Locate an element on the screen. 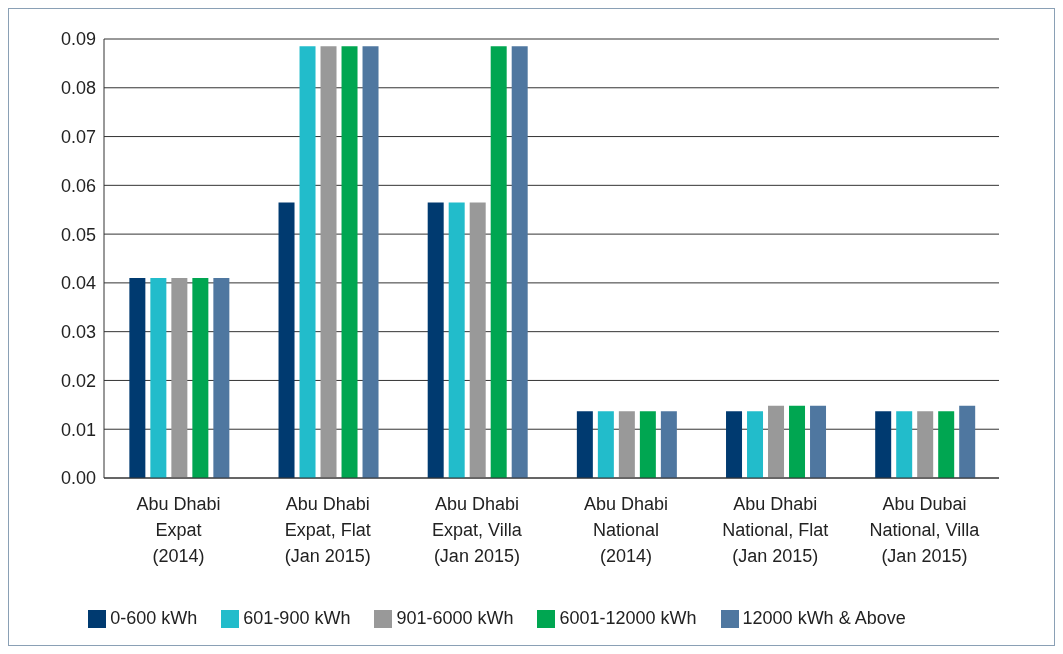 The height and width of the screenshot is (654, 1063). x-tick-label: Abu Dhabi Expat (2014) is located at coordinates (178, 530).